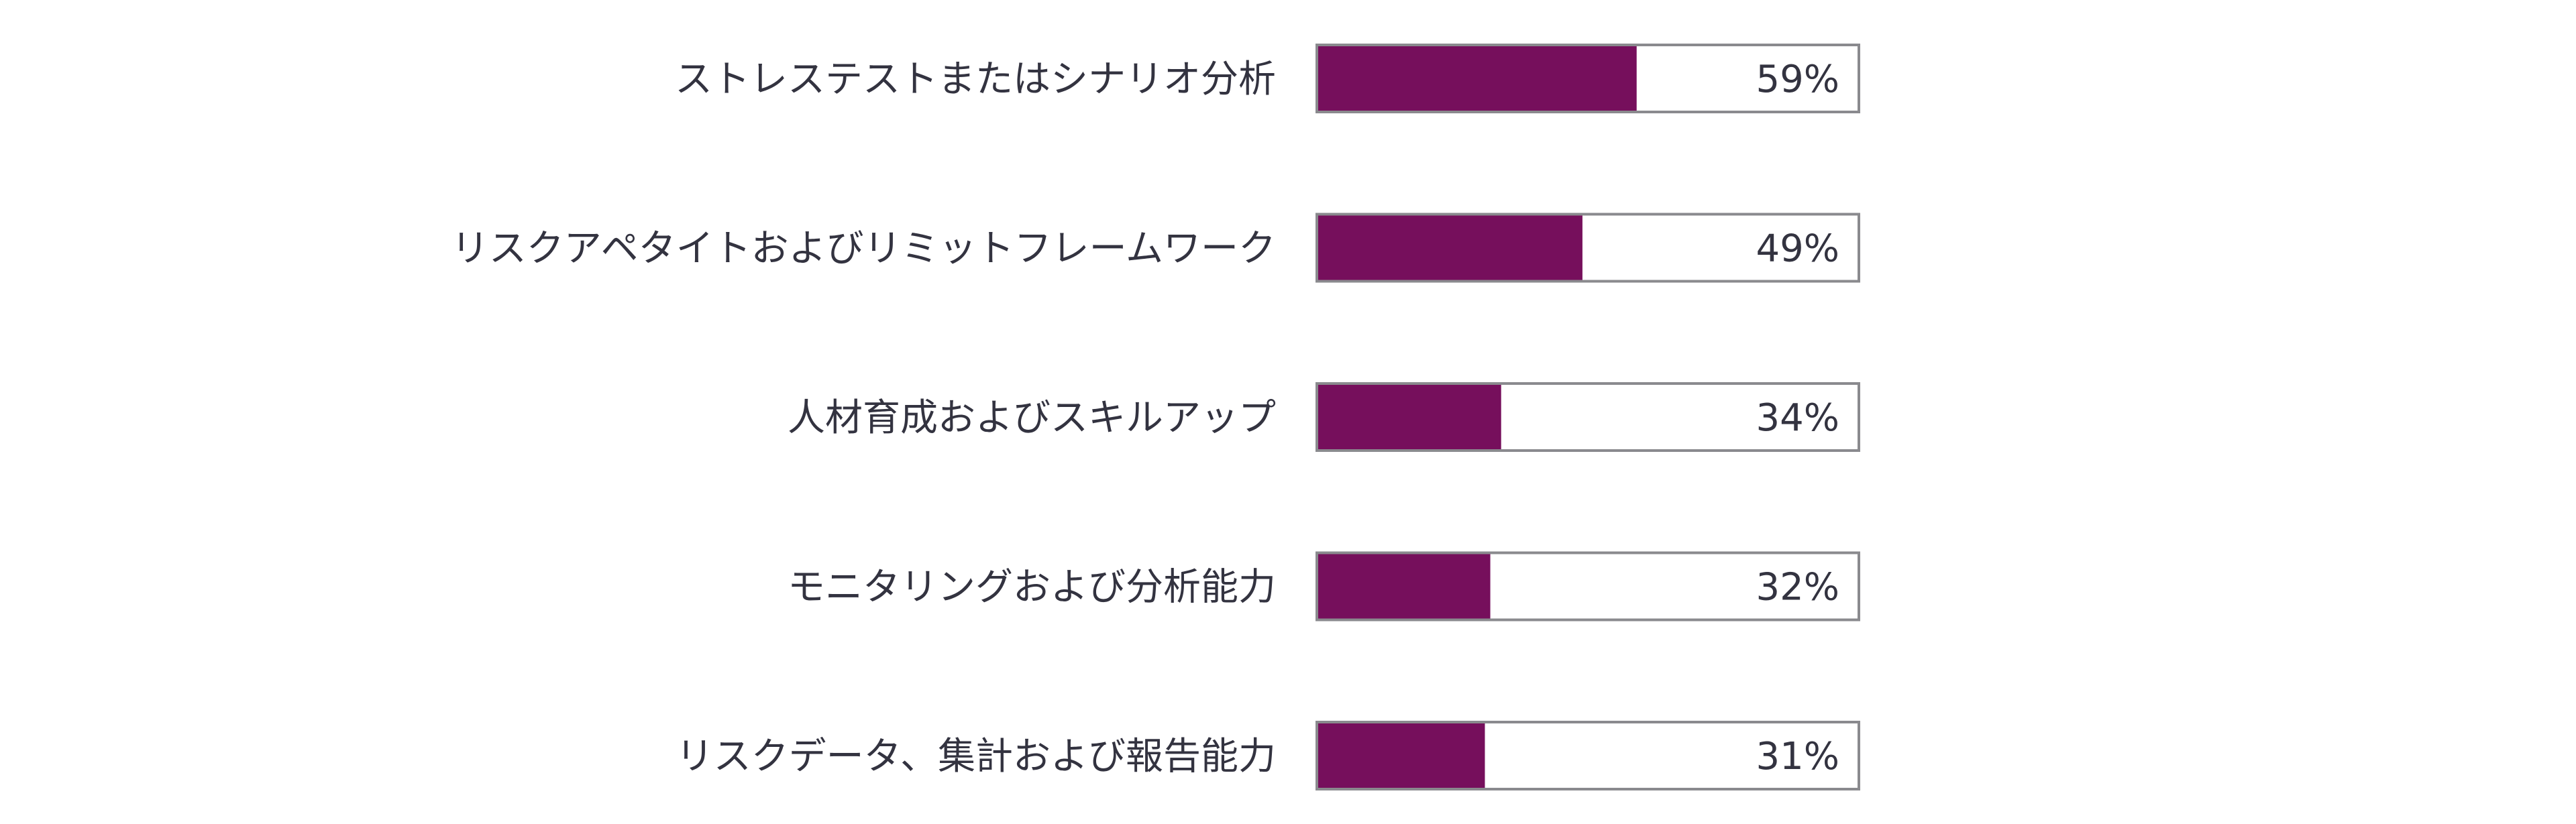 The image size is (2576, 824). What do you see at coordinates (1032, 418) in the screenshot?
I see `category-label: 人材育成およびスキルアップ` at bounding box center [1032, 418].